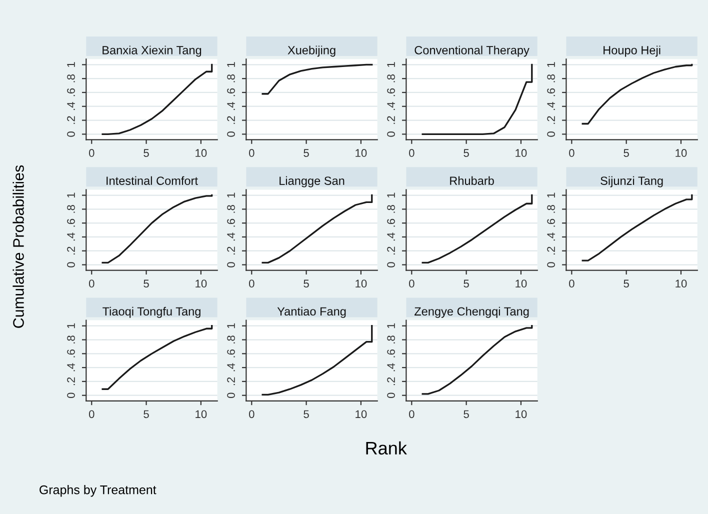 The height and width of the screenshot is (514, 708). Describe the element at coordinates (312, 51) in the screenshot. I see `chart-title: Xuebijing` at that location.